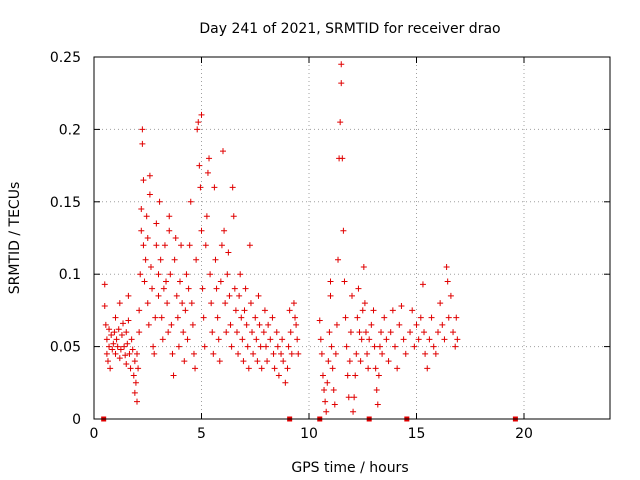  I want to click on y-tick-label: 0.1, so click(70, 275).